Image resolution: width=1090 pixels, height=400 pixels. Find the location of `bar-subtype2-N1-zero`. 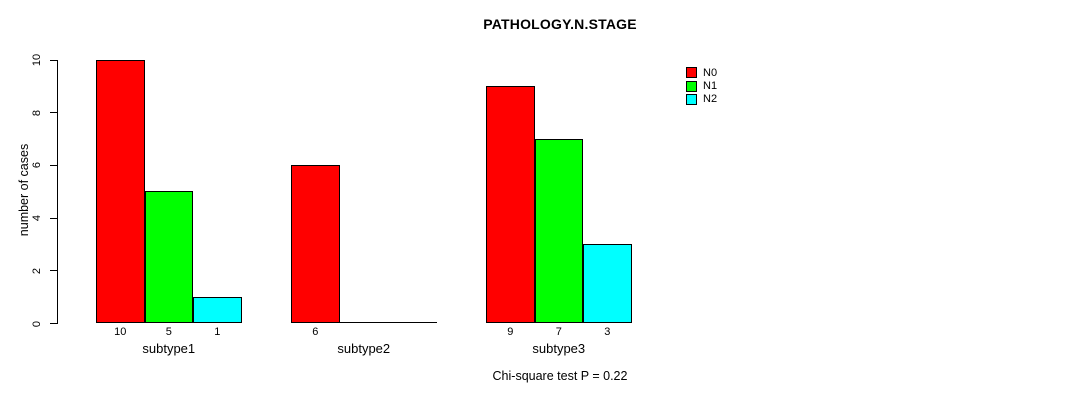

bar-subtype2-N1-zero is located at coordinates (363, 322).